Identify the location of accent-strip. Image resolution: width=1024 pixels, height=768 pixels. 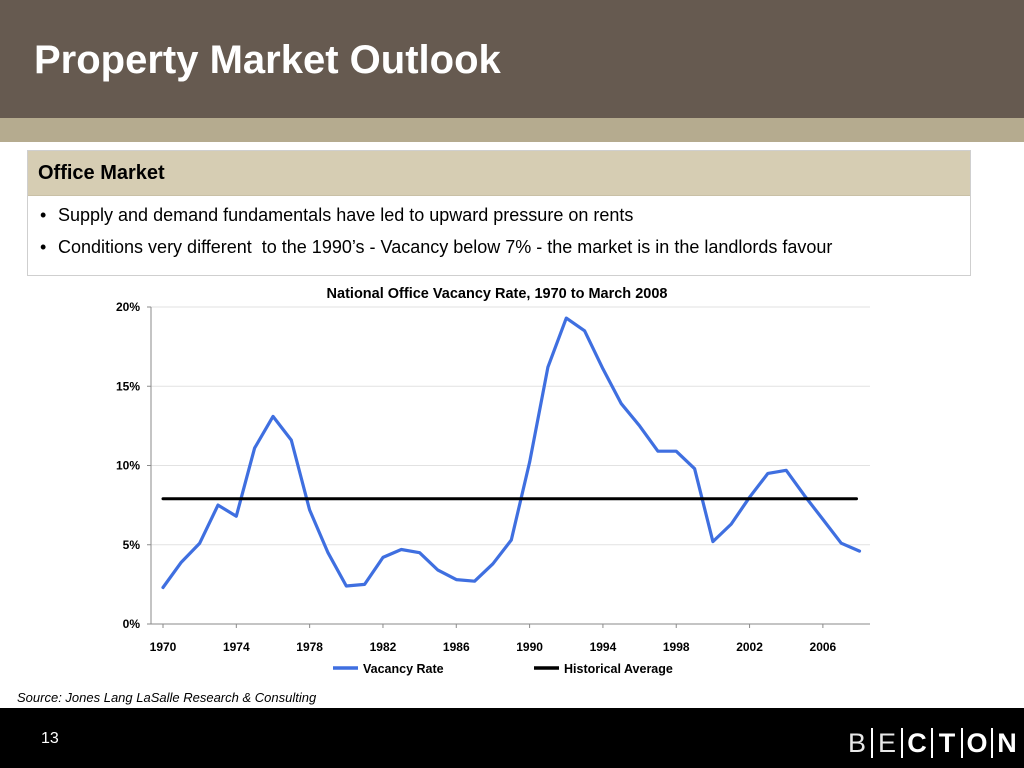
(512, 130).